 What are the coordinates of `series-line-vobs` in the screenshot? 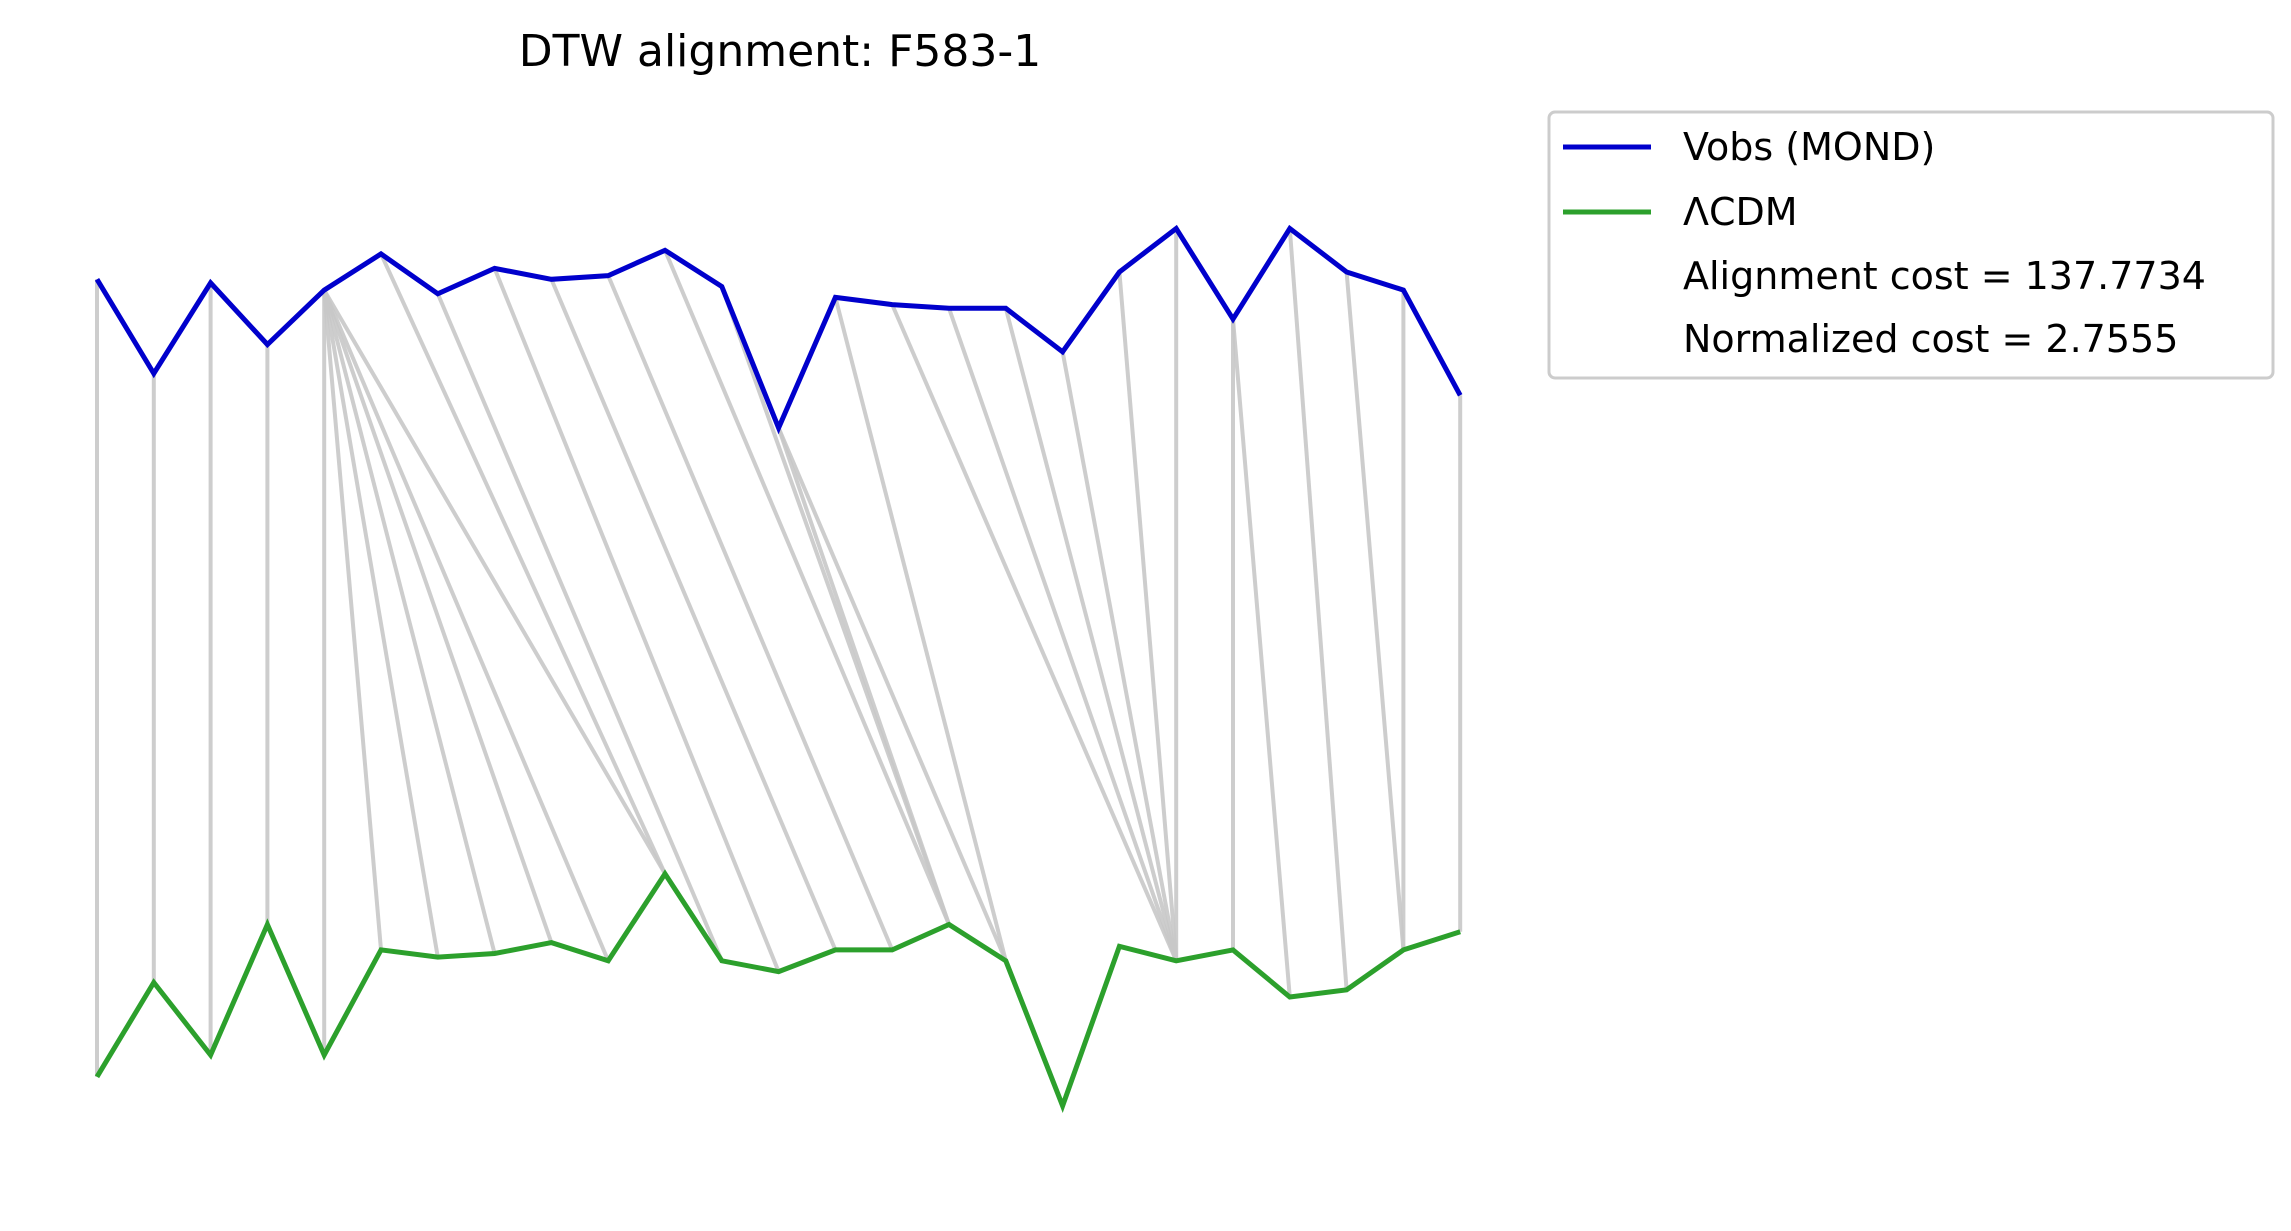 It's located at (778, 329).